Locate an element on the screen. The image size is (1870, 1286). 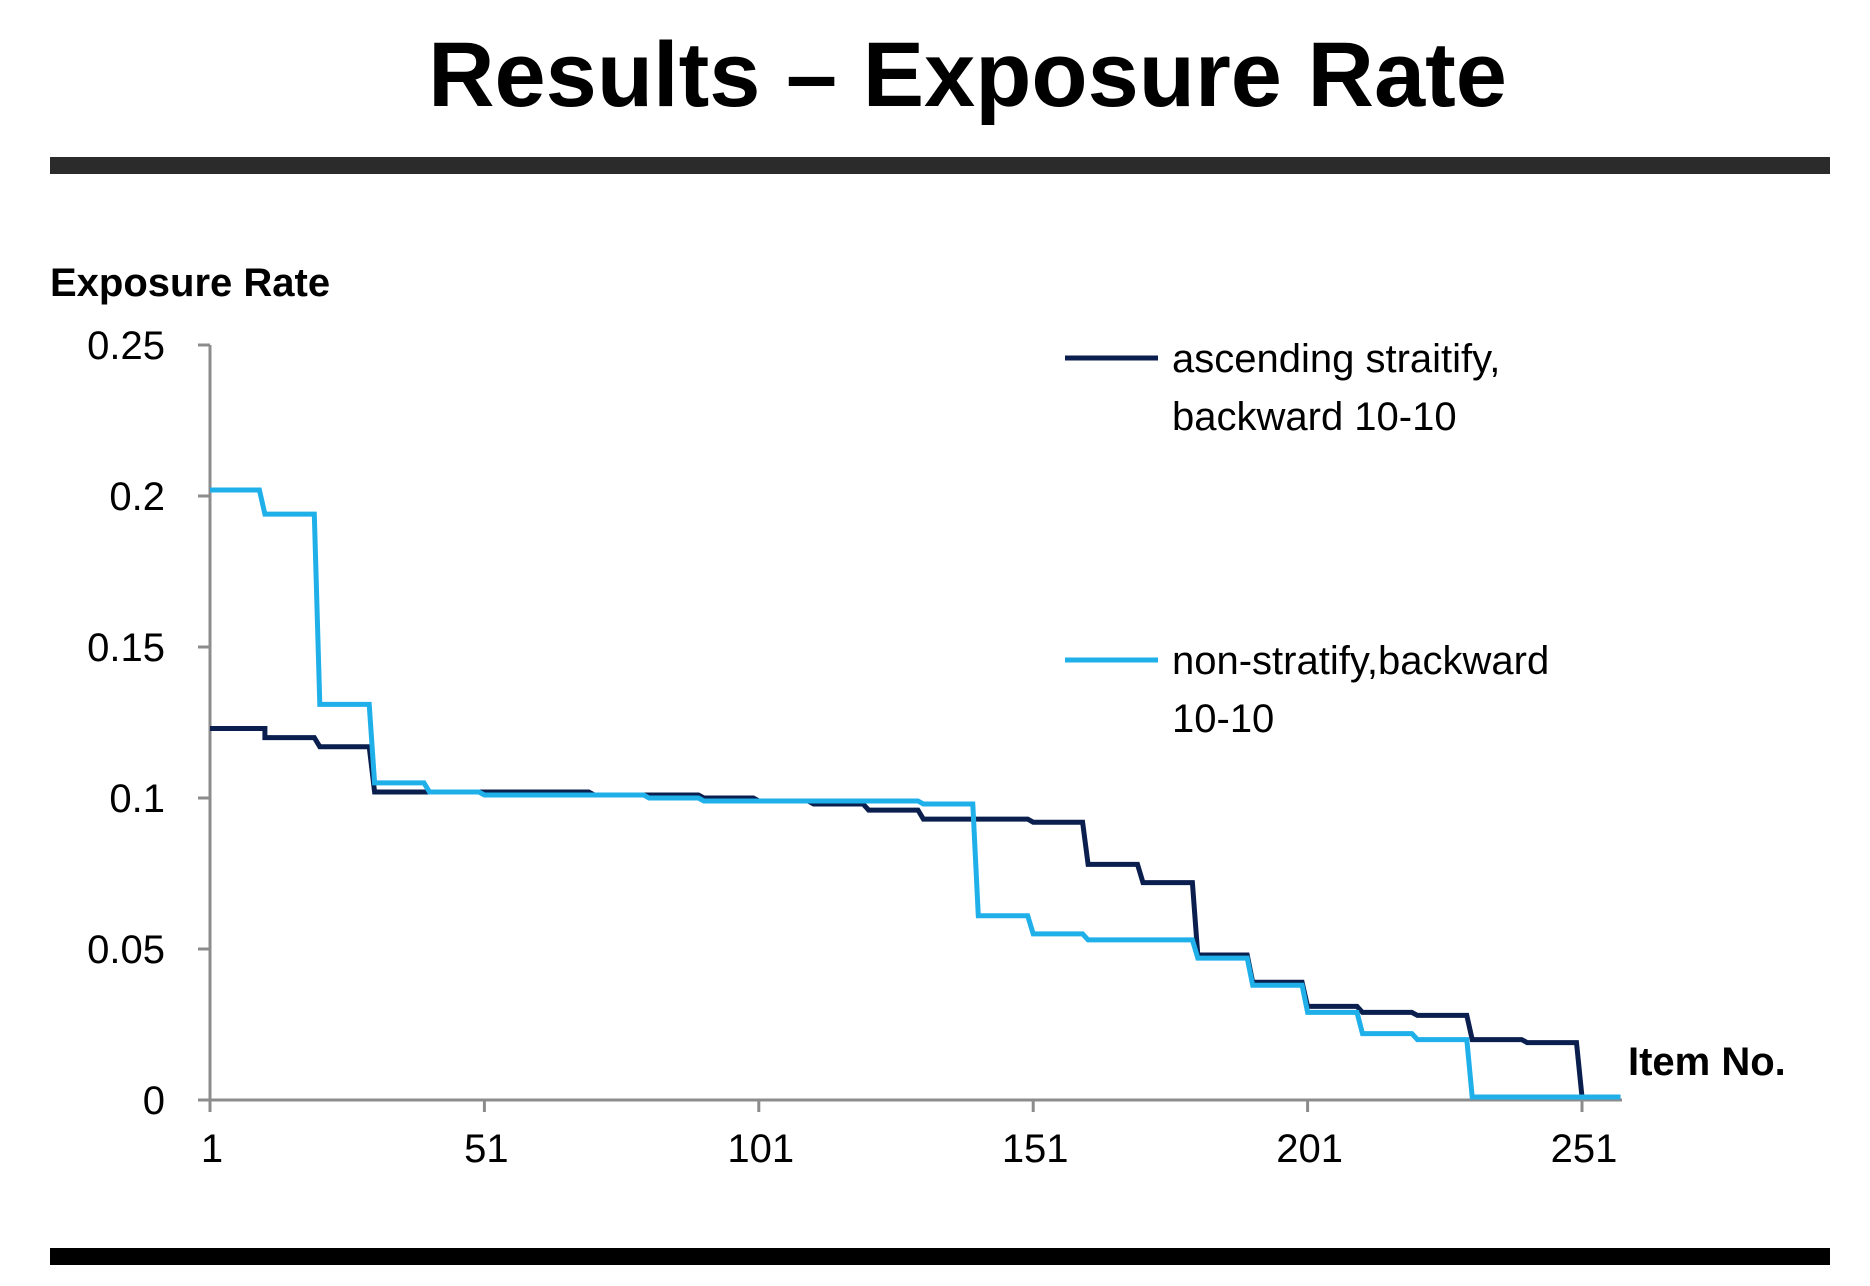
y-tick-label: 0.25 is located at coordinates (126, 346).